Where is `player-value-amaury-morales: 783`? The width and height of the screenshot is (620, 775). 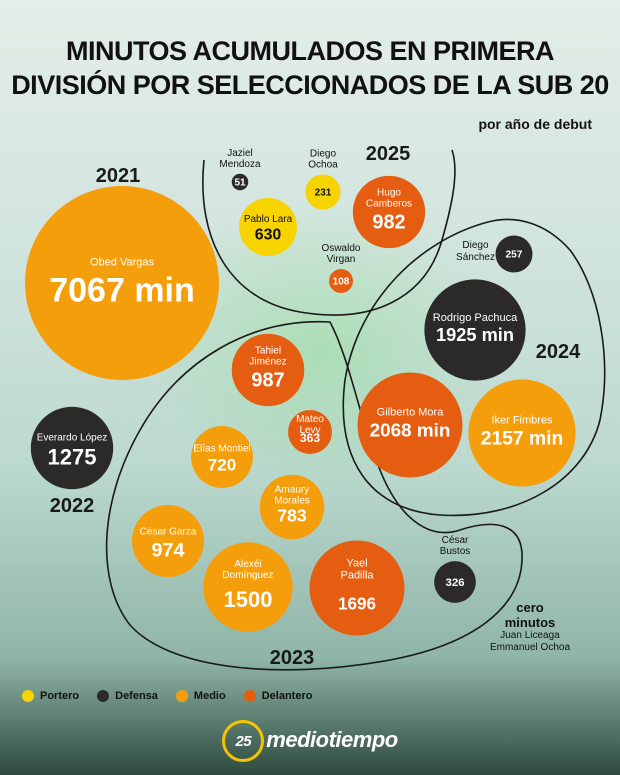 player-value-amaury-morales: 783 is located at coordinates (292, 516).